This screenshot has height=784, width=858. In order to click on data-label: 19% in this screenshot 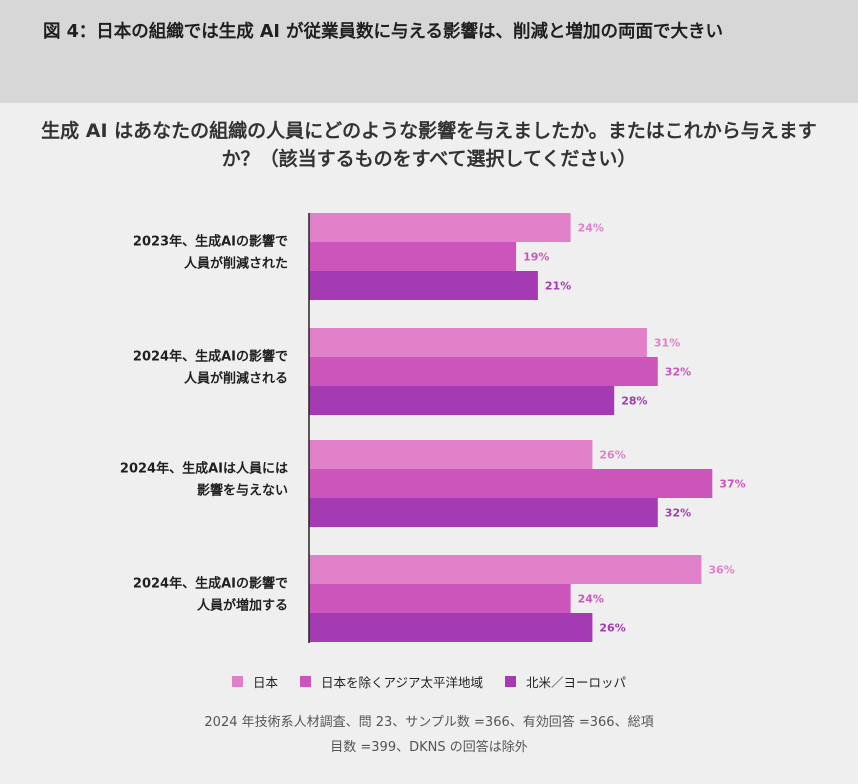, I will do `click(536, 257)`.